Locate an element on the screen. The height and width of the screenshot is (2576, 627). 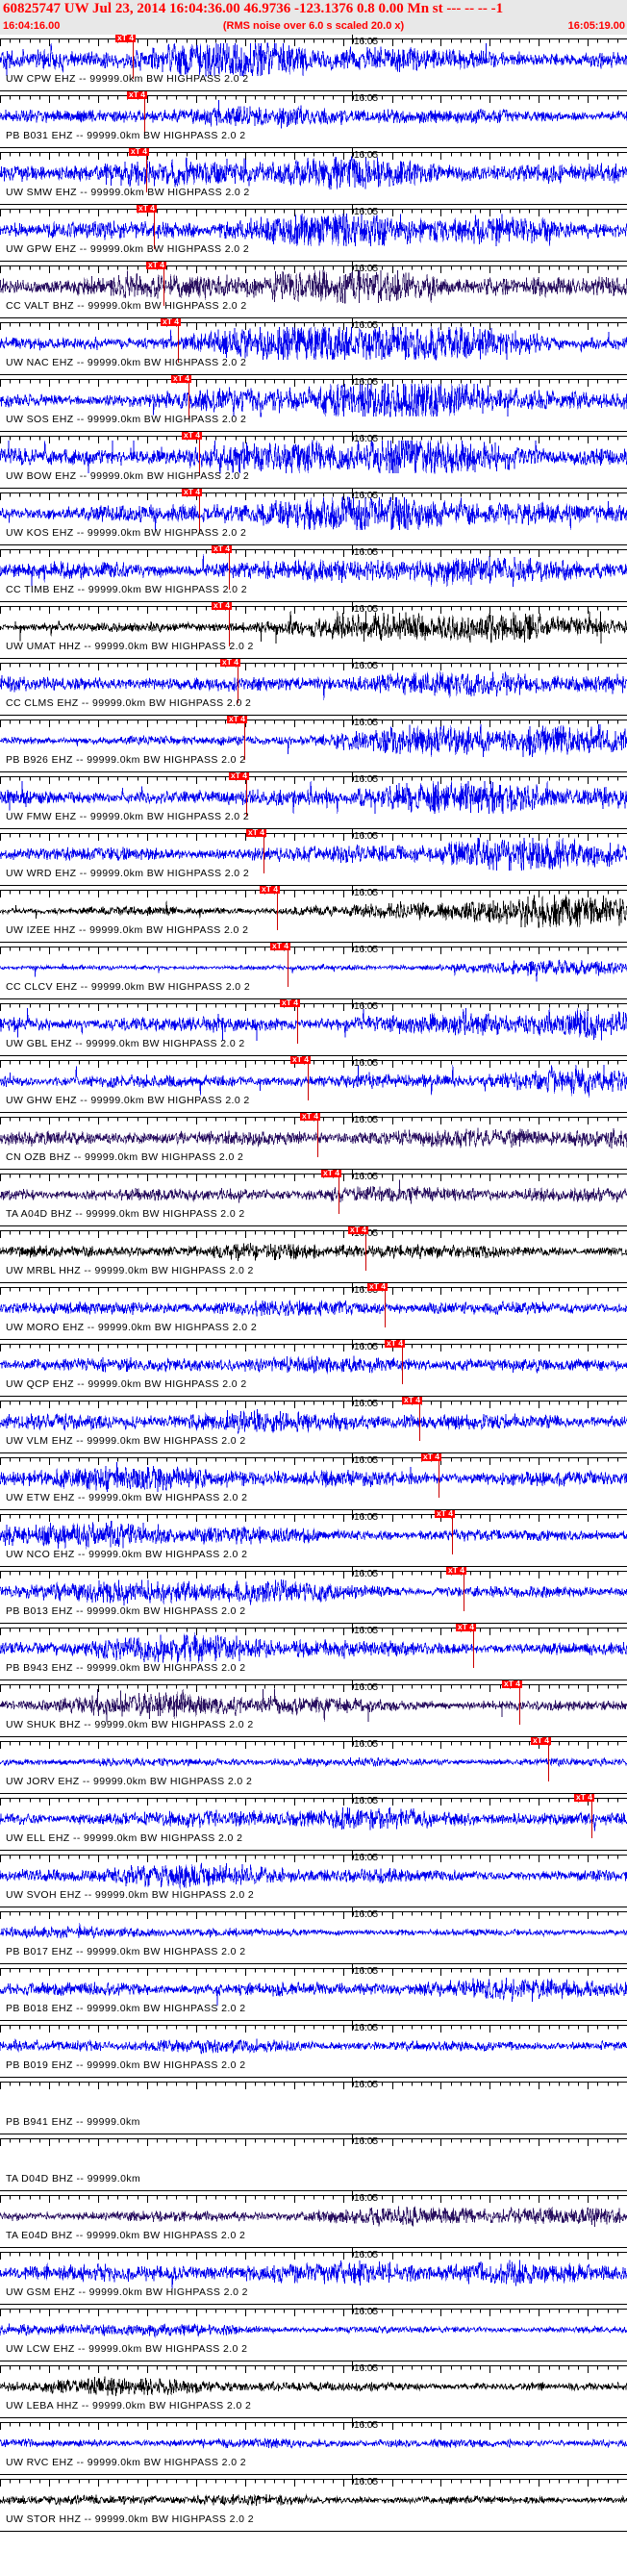
trace-row: 16:05 PB B941 EHZ -- 99999.0km is located at coordinates (313, 2106).